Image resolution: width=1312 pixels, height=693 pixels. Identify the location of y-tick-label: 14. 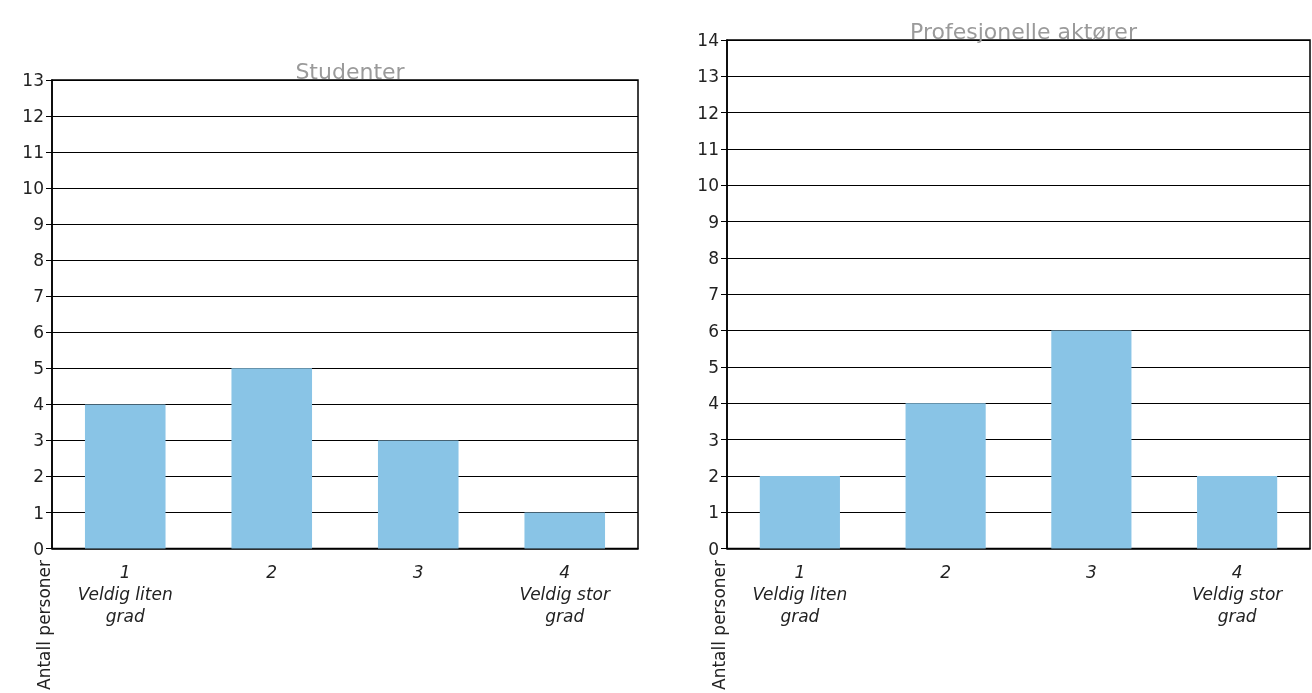
(708, 40).